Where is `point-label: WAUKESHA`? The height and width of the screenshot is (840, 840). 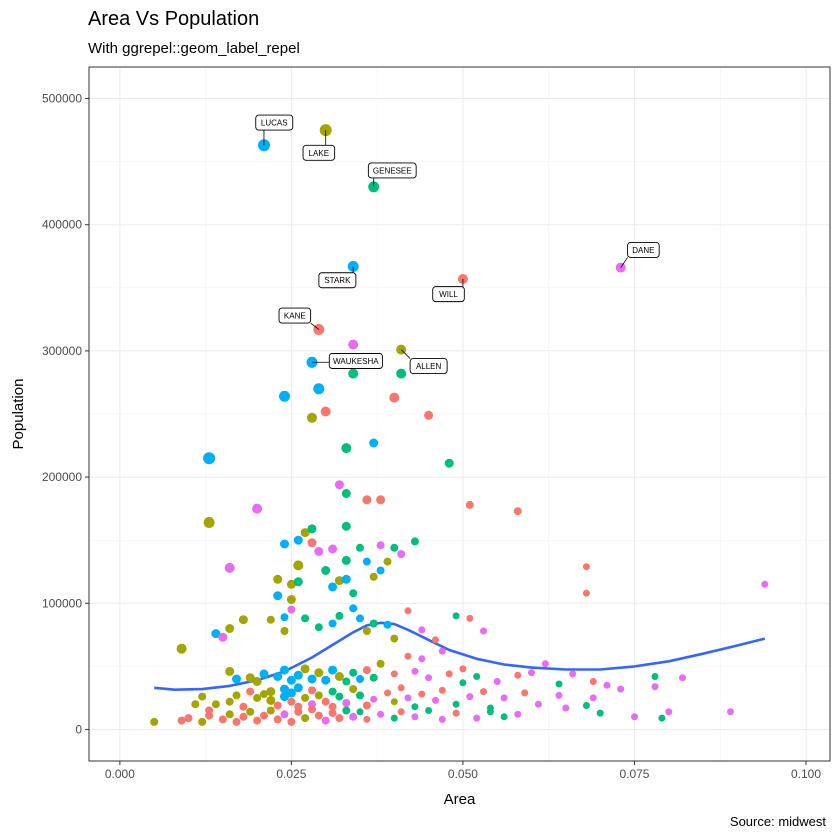 point-label: WAUKESHA is located at coordinates (356, 361).